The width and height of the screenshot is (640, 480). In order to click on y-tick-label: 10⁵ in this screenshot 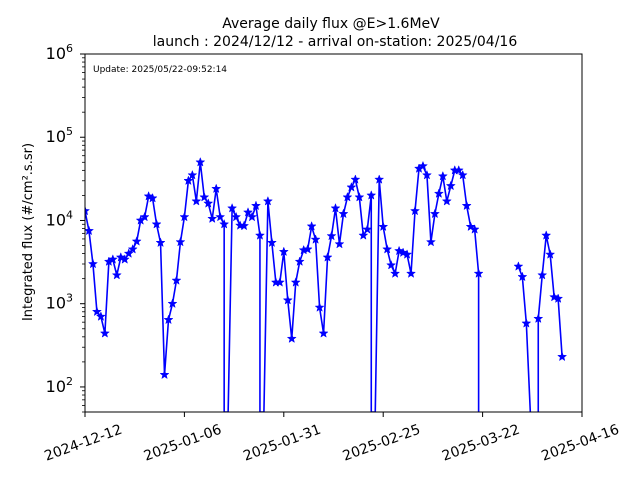, I will do `click(59, 135)`.